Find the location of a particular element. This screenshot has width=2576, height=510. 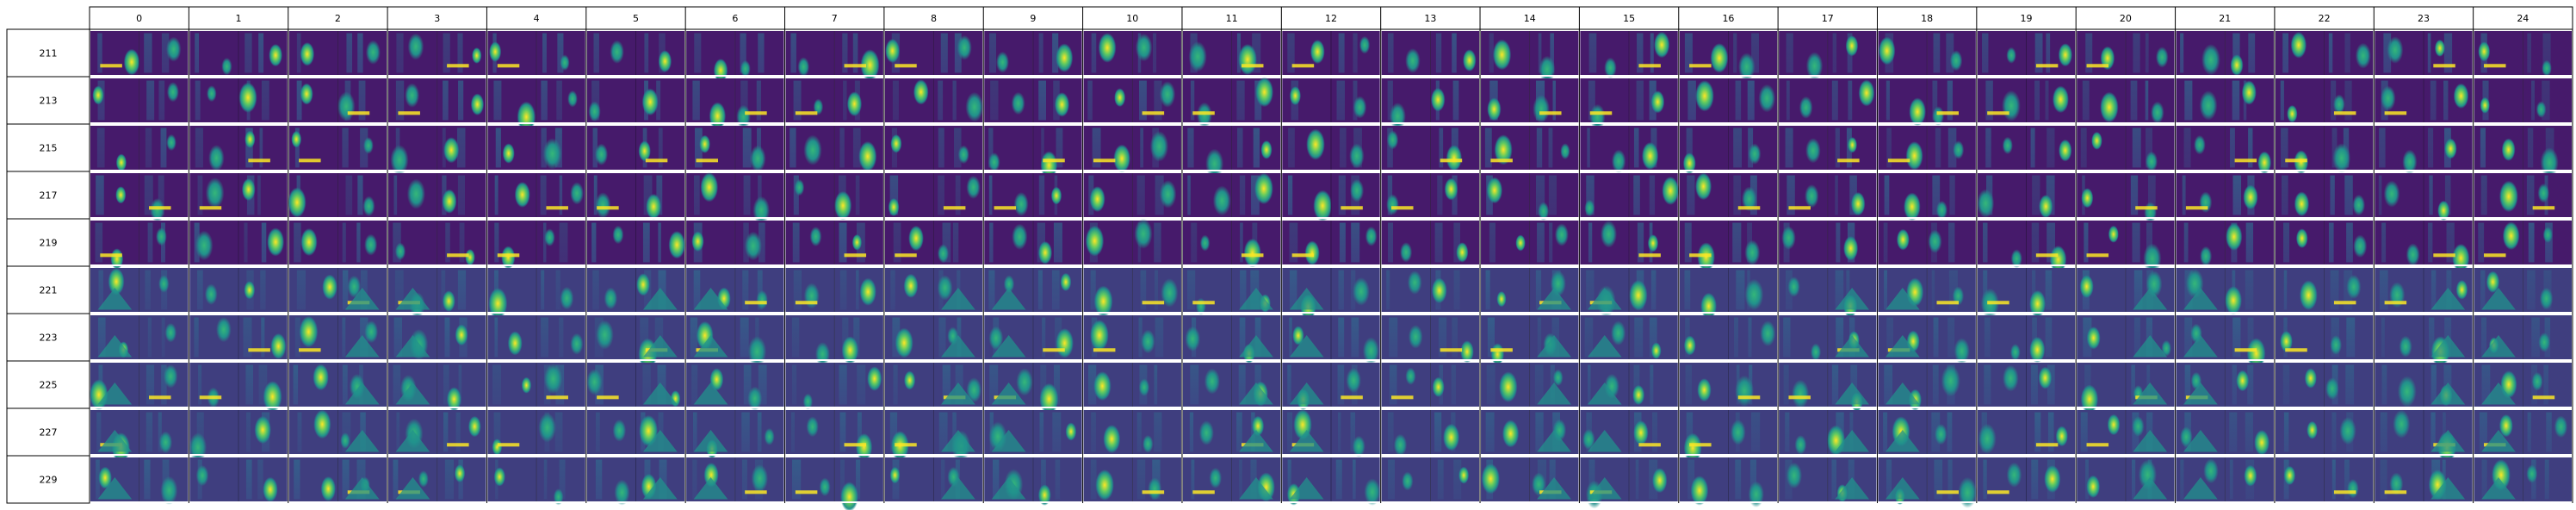

column-label-13: 13 is located at coordinates (1430, 19).